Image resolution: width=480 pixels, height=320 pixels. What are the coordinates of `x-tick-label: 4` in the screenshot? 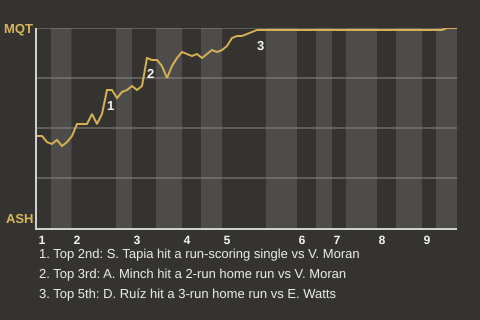 It's located at (187, 240).